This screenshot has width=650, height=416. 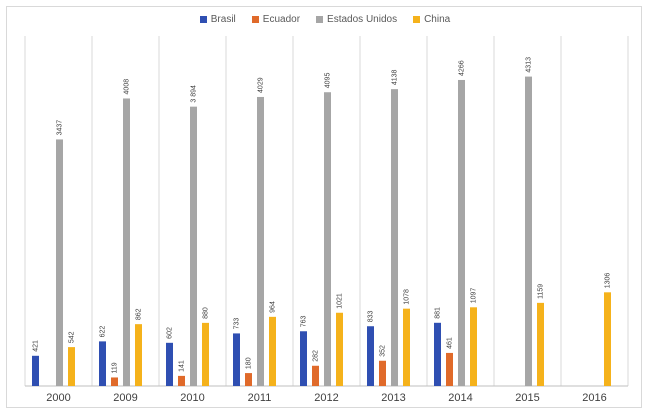 What do you see at coordinates (406, 347) in the screenshot?
I see `bar-china-2013` at bounding box center [406, 347].